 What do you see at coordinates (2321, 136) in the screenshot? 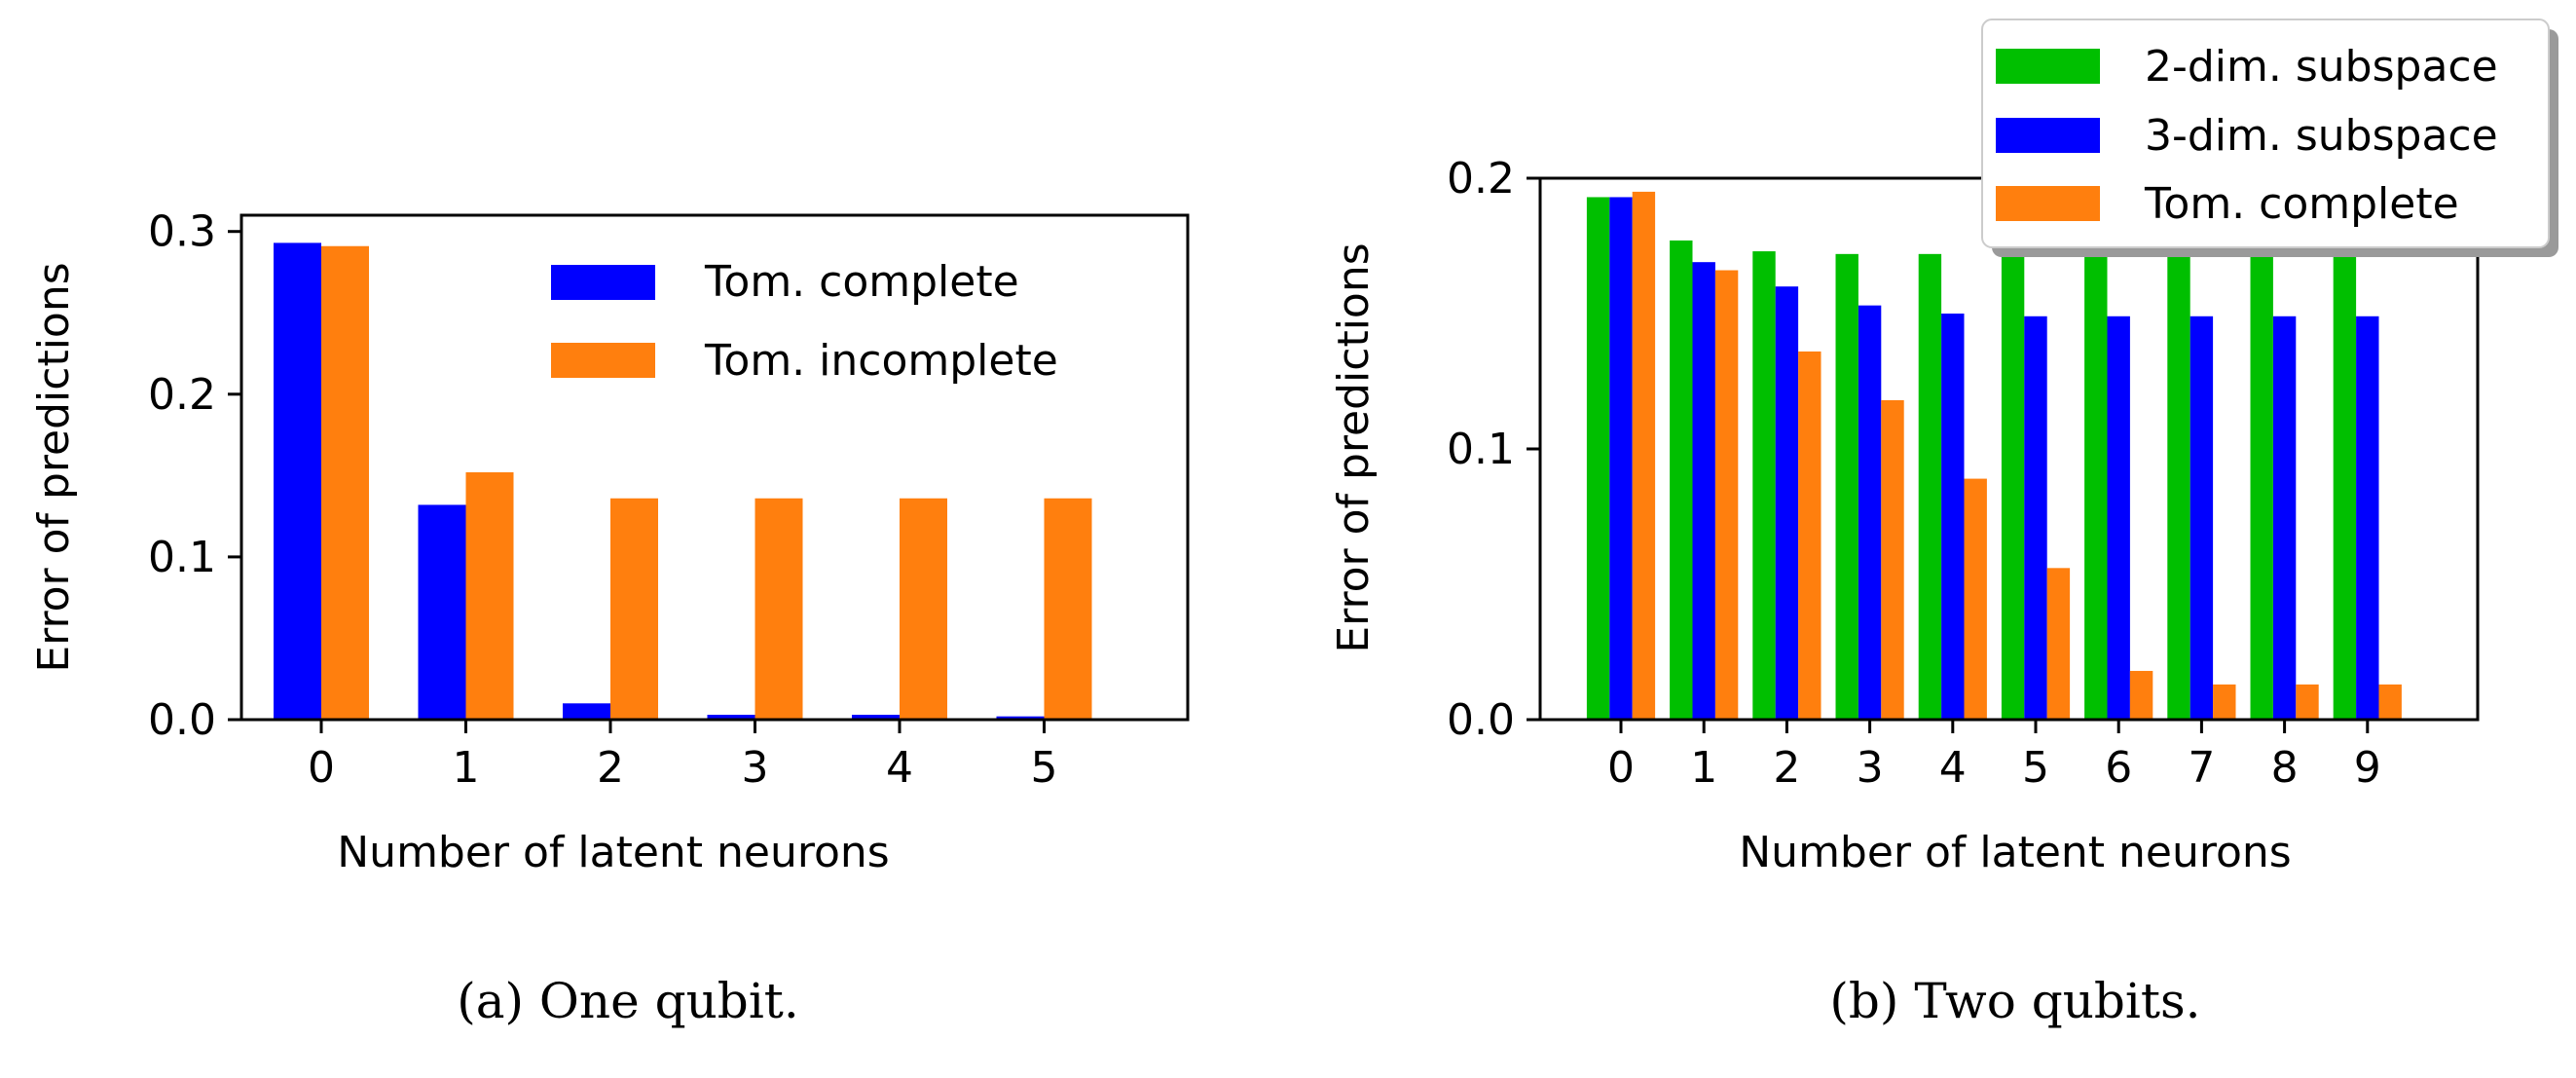
I see `legend-entry-3dim: 3-dim. subspace` at bounding box center [2321, 136].